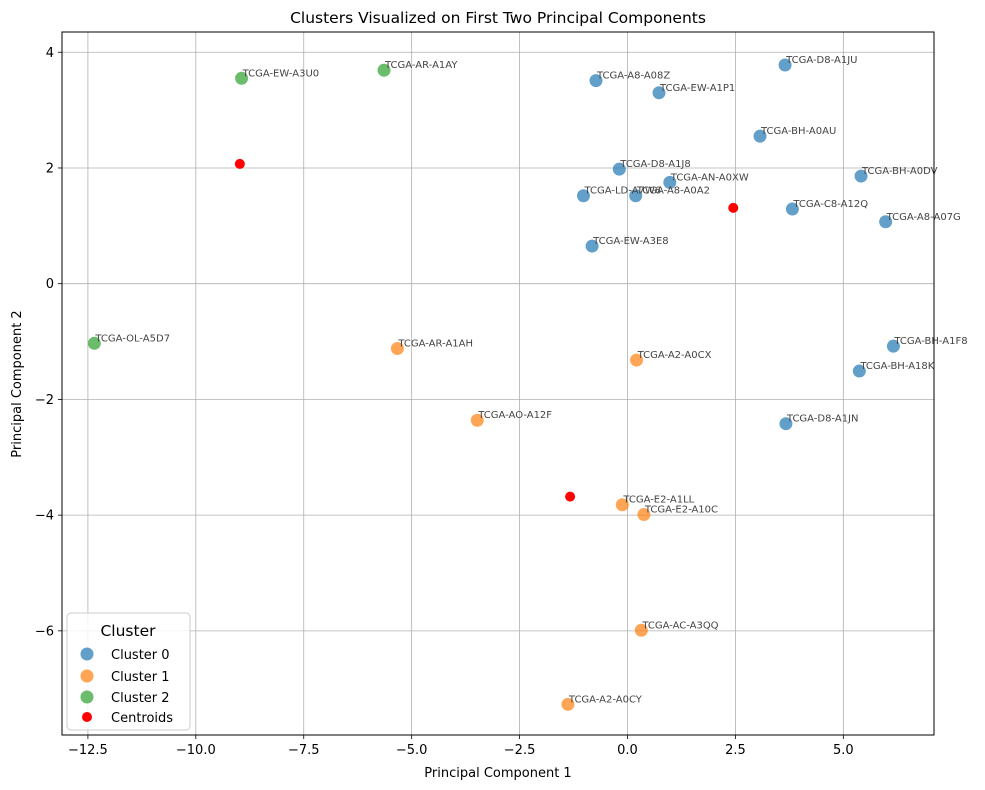 This screenshot has width=985, height=790. I want to click on point-label: TCGA-E2-A10C, so click(681, 510).